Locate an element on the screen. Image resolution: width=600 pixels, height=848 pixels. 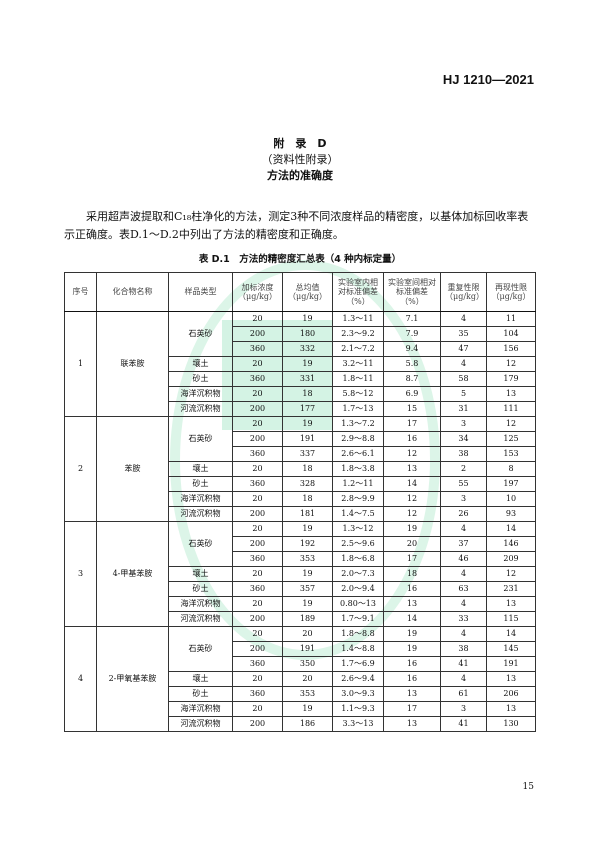
compound-name-cell: 联苯胺 is located at coordinates (132, 364).